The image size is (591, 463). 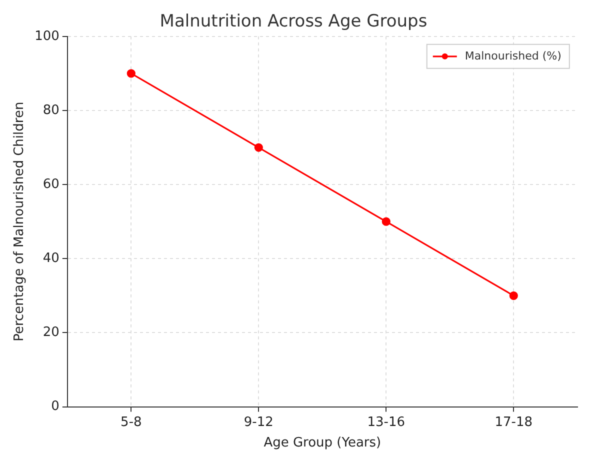 What do you see at coordinates (51, 110) in the screenshot?
I see `y-tick-label: 80` at bounding box center [51, 110].